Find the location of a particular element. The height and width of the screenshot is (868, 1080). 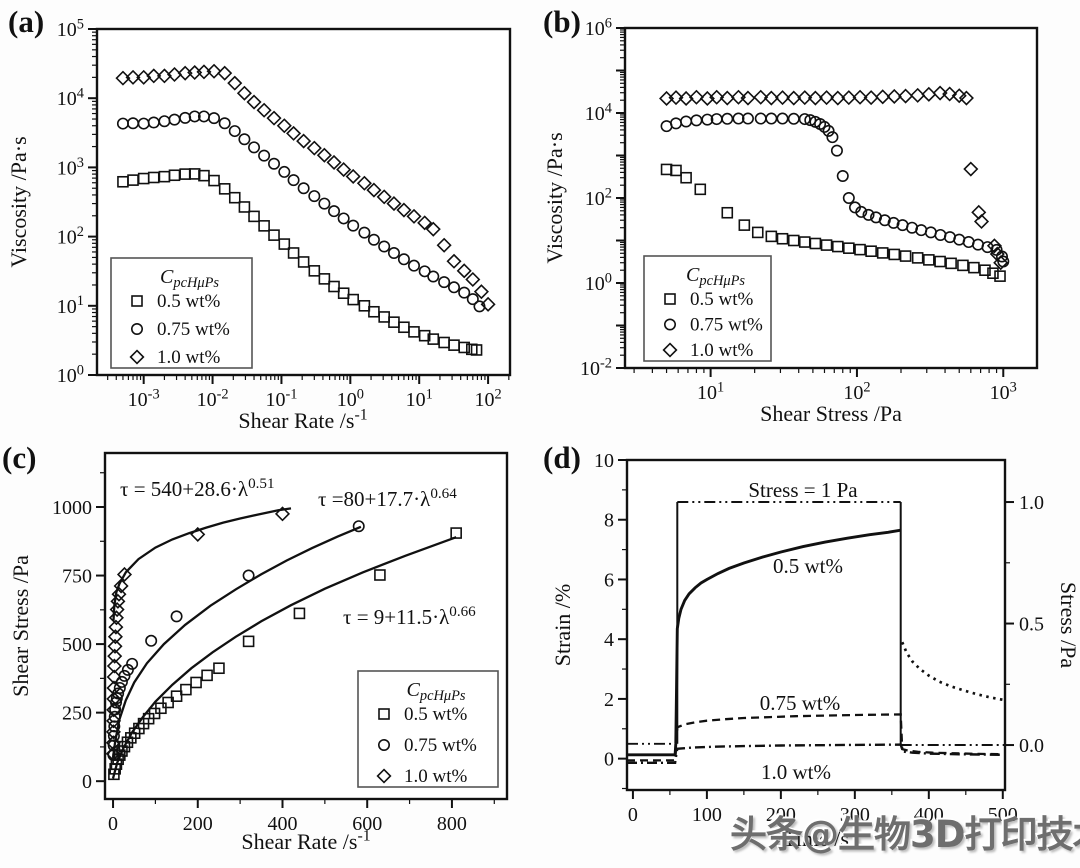

svg-text: 2 is located at coordinates (609, 700).